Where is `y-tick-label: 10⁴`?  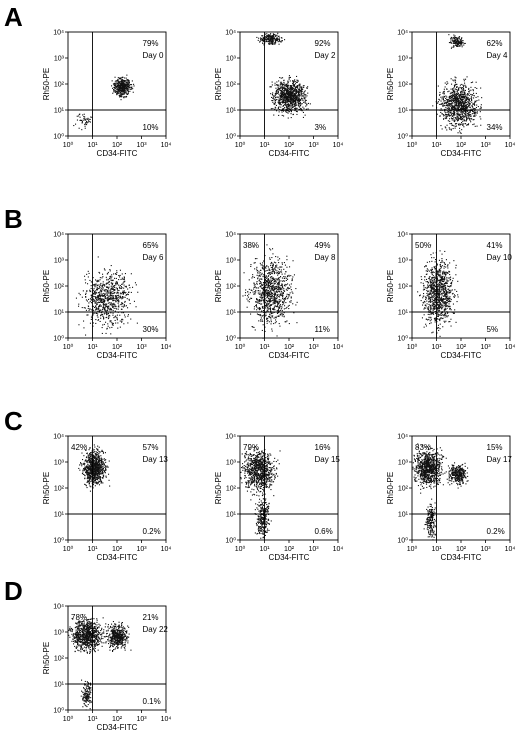
y-tick-label: 10⁴ is located at coordinates (58, 235).